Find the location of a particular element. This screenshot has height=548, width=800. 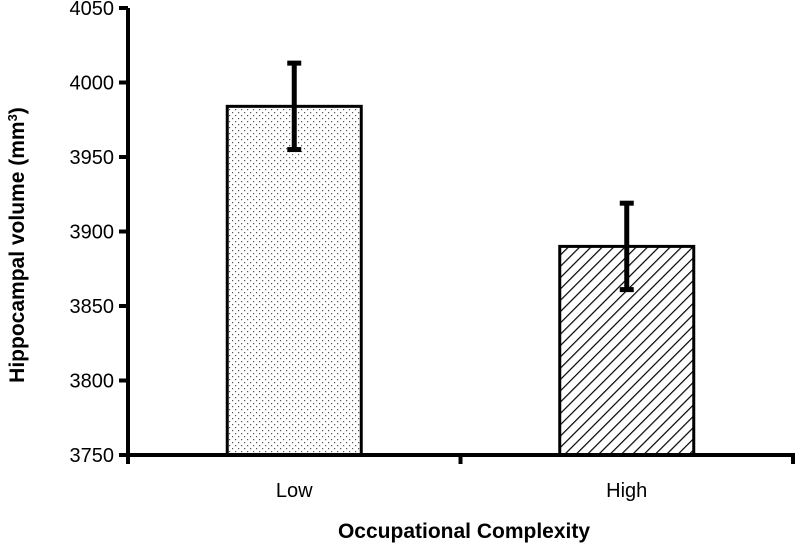

x-tick-label-low: Low is located at coordinates (294, 491).